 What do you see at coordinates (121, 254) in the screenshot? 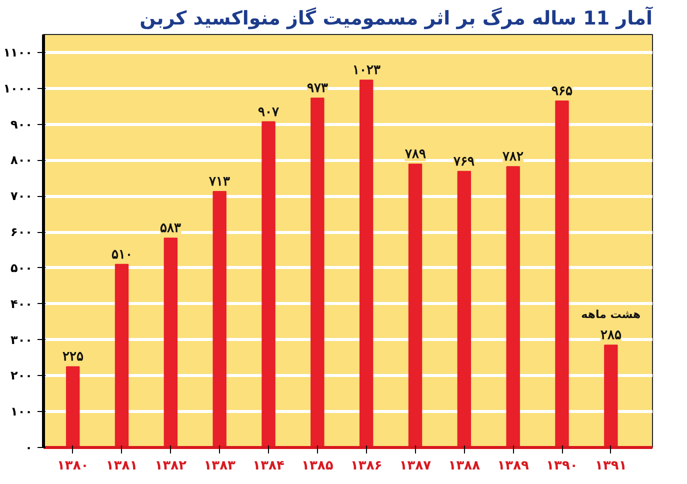
I see `data-label: ۵۱۰` at bounding box center [121, 254].